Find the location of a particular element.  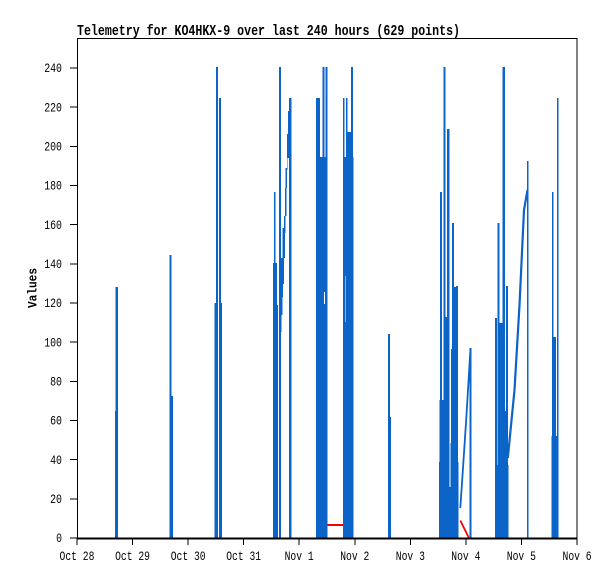

svg-text: 220 is located at coordinates (53, 107).